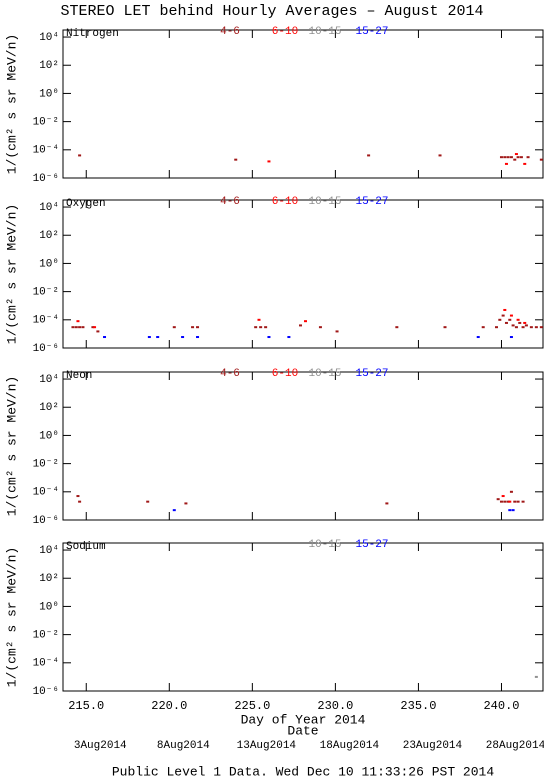 Image resolution: width=544 pixels, height=779 pixels. What do you see at coordinates (303, 719) in the screenshot?
I see `x-axis-label: Day of Year 2014` at bounding box center [303, 719].